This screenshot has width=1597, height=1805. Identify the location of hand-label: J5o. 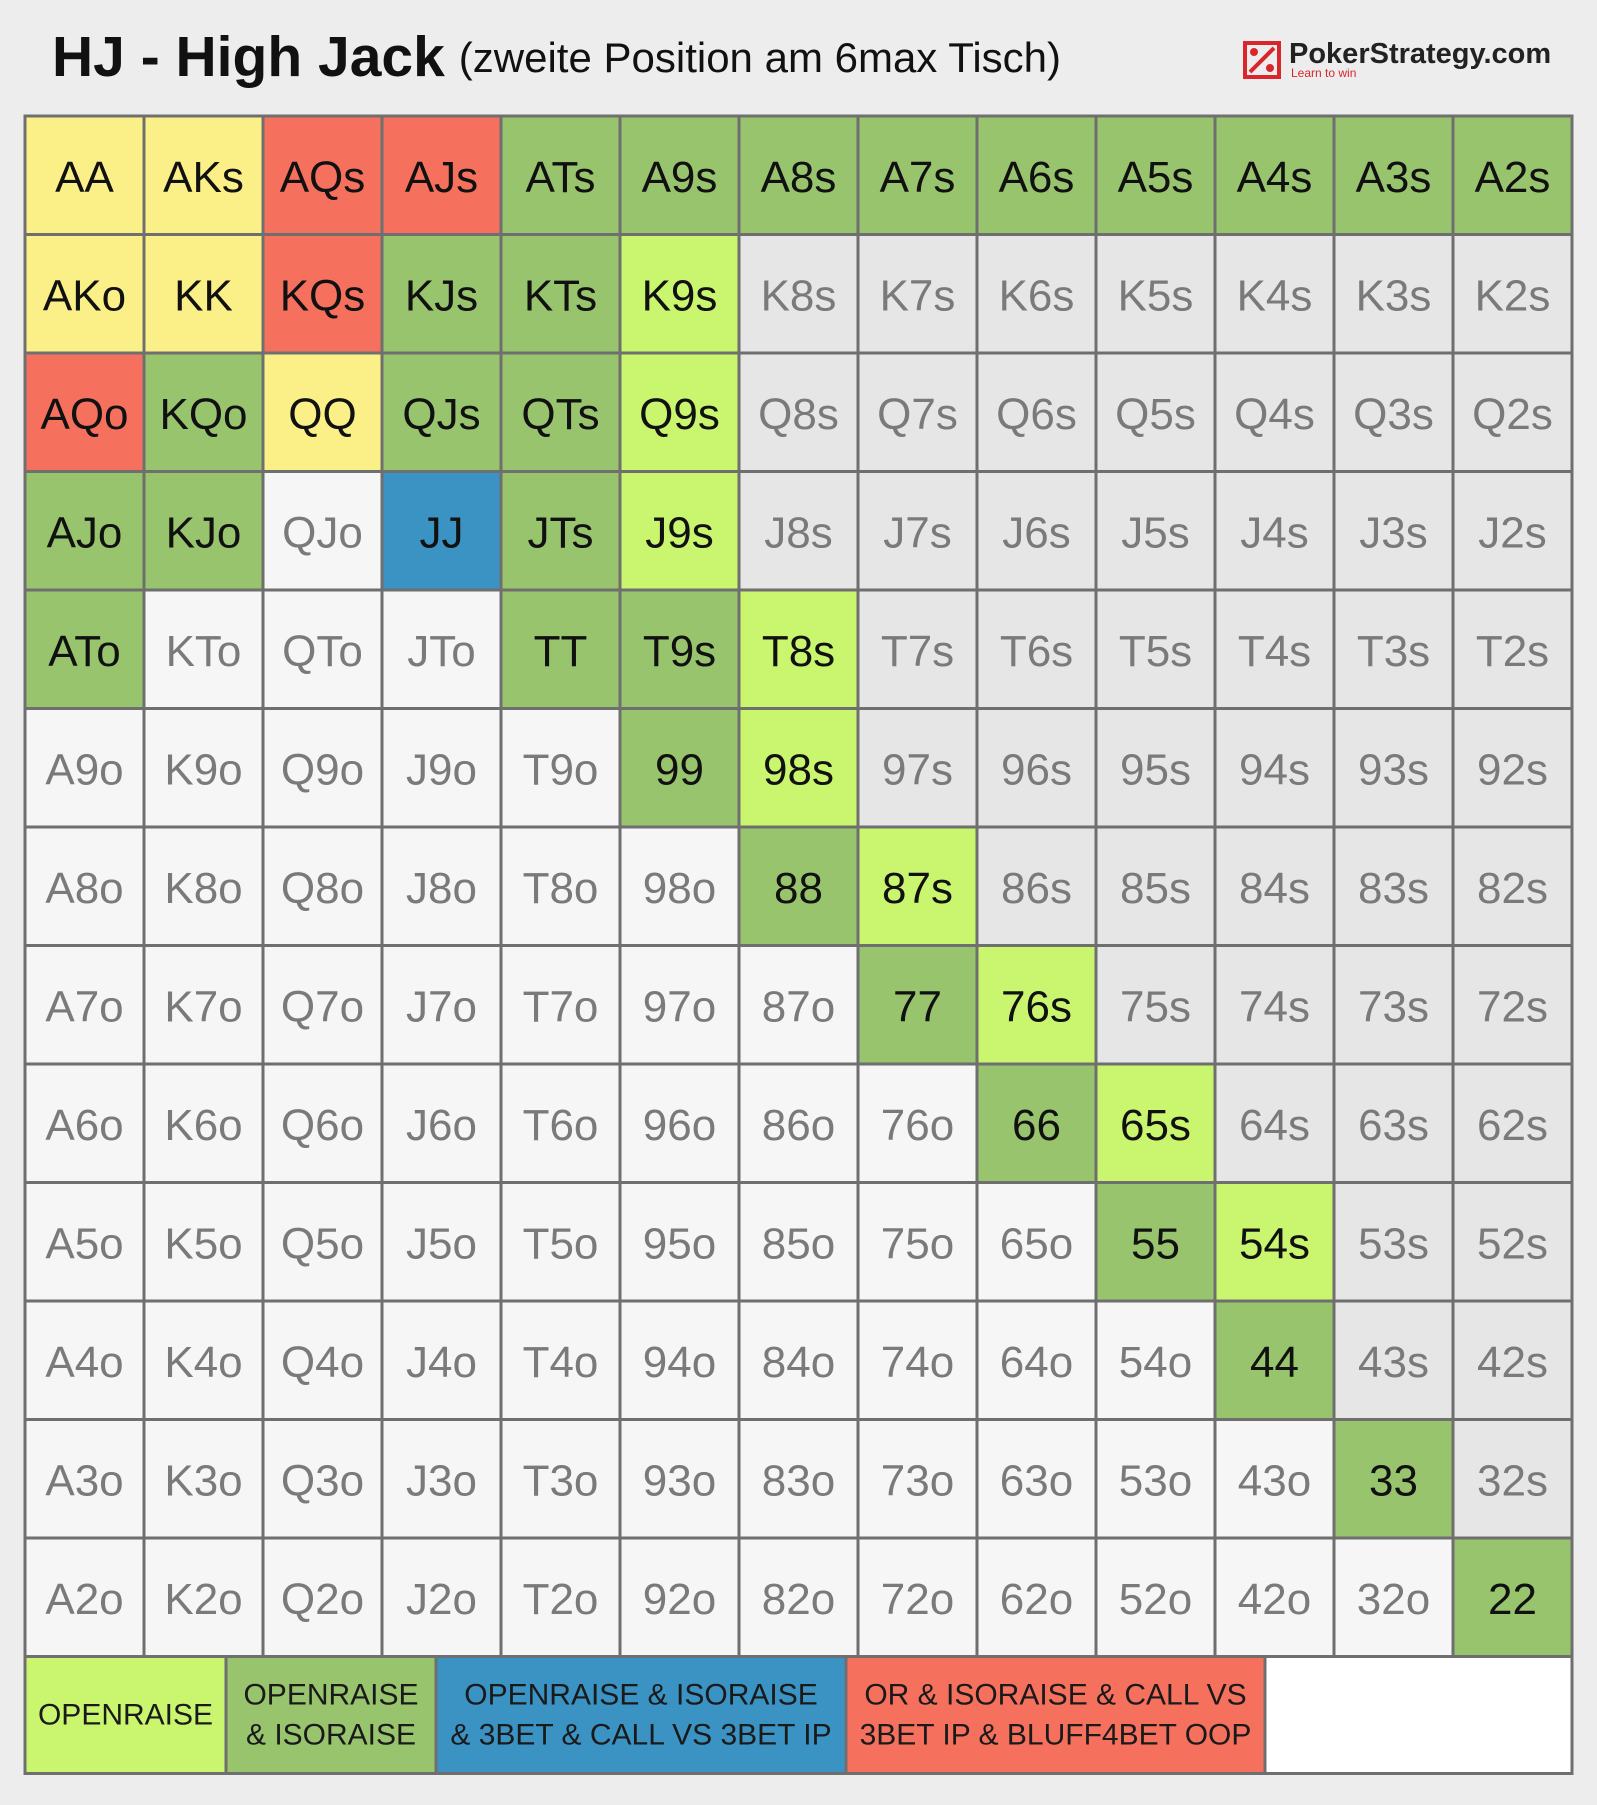
(441, 1243).